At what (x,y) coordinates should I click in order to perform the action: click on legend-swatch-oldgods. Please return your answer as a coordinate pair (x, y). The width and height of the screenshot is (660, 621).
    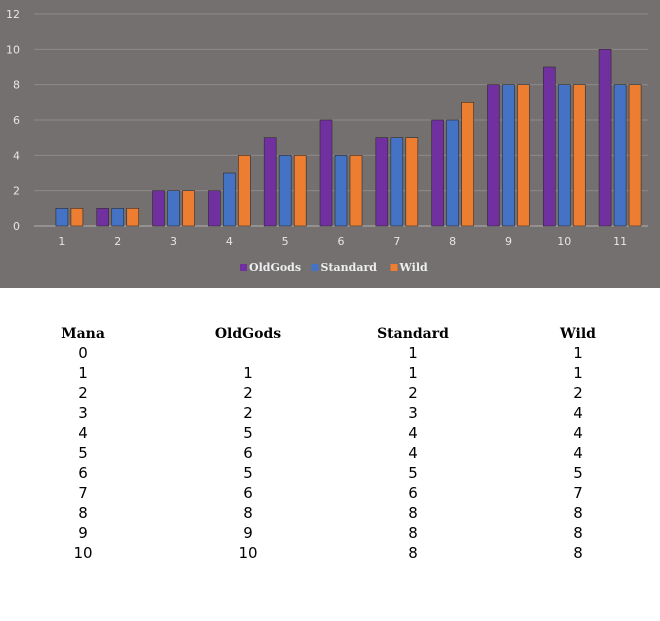
    Looking at the image, I should click on (243, 267).